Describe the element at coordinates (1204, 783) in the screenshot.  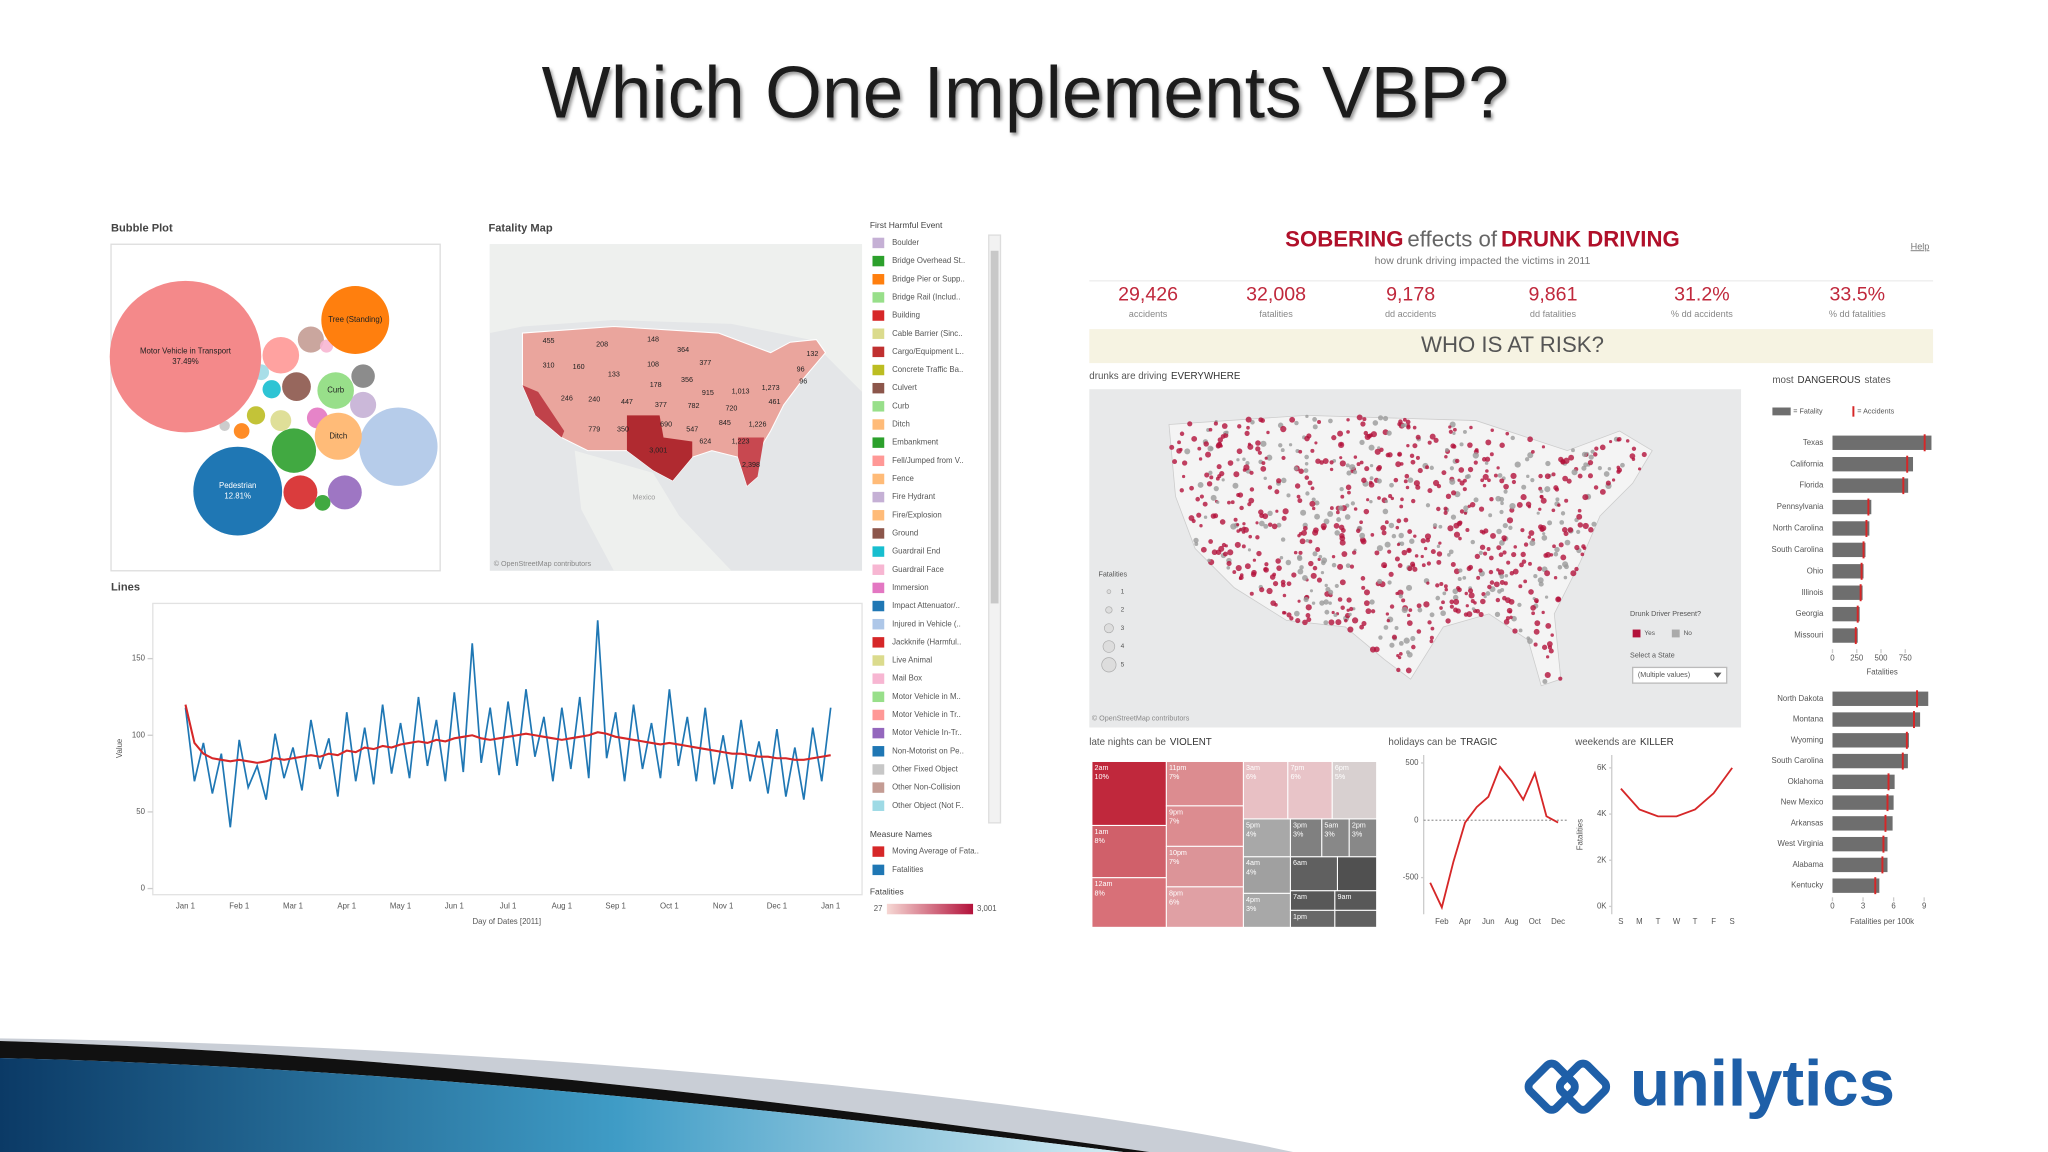
I see `treemap-cell` at that location.